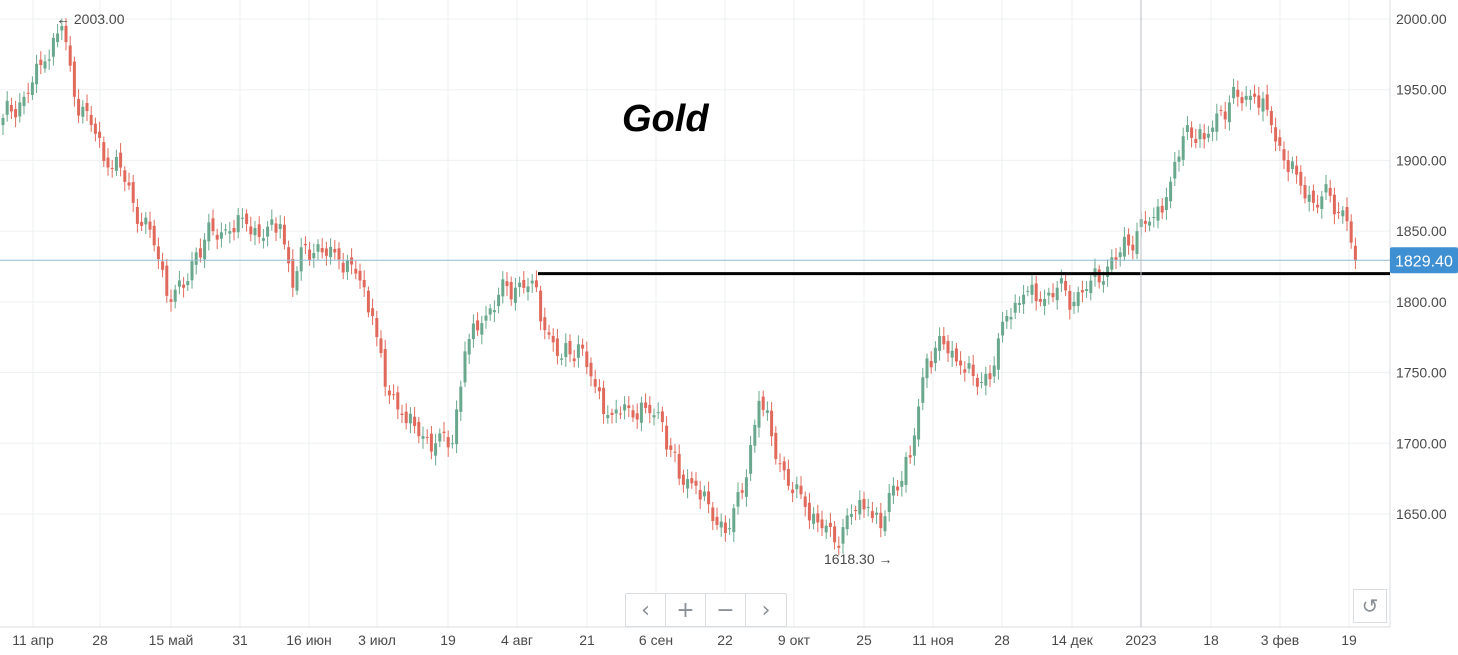  What do you see at coordinates (1002, 640) in the screenshot?
I see `x-tick-label: 28` at bounding box center [1002, 640].